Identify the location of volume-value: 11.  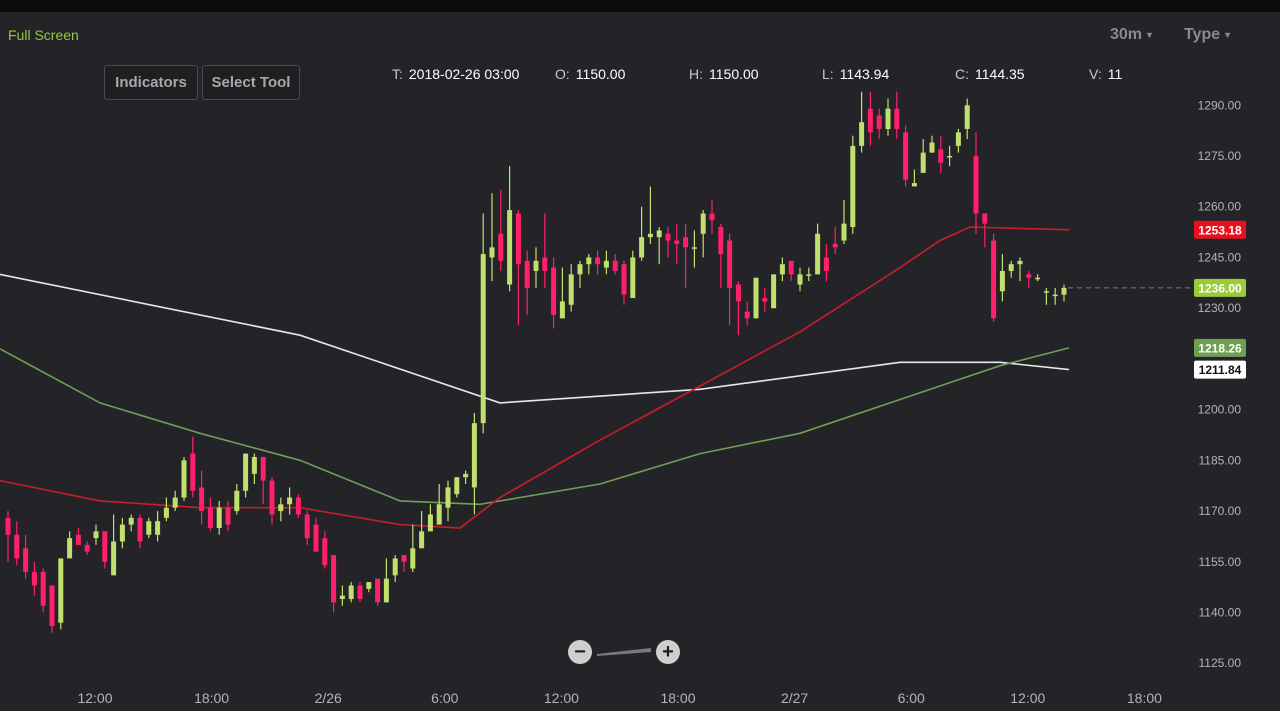
(1115, 74).